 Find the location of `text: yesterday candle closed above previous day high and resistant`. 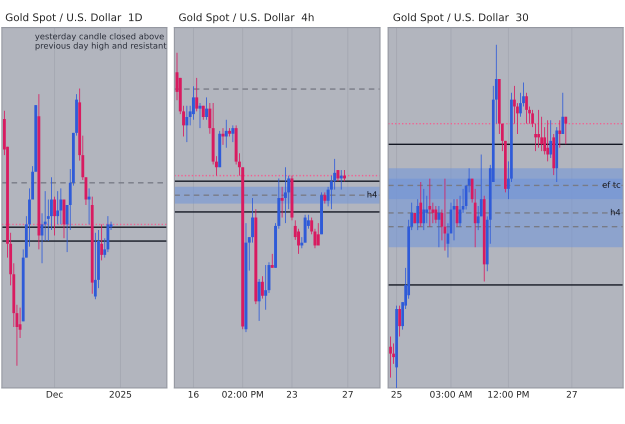

text: yesterday candle closed above previous day high and resistant is located at coordinates (100, 41).